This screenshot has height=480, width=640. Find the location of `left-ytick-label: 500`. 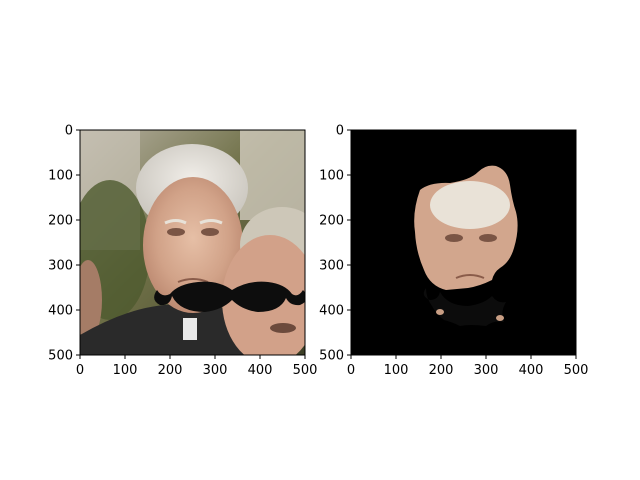

left-ytick-label: 500 is located at coordinates (60, 356).